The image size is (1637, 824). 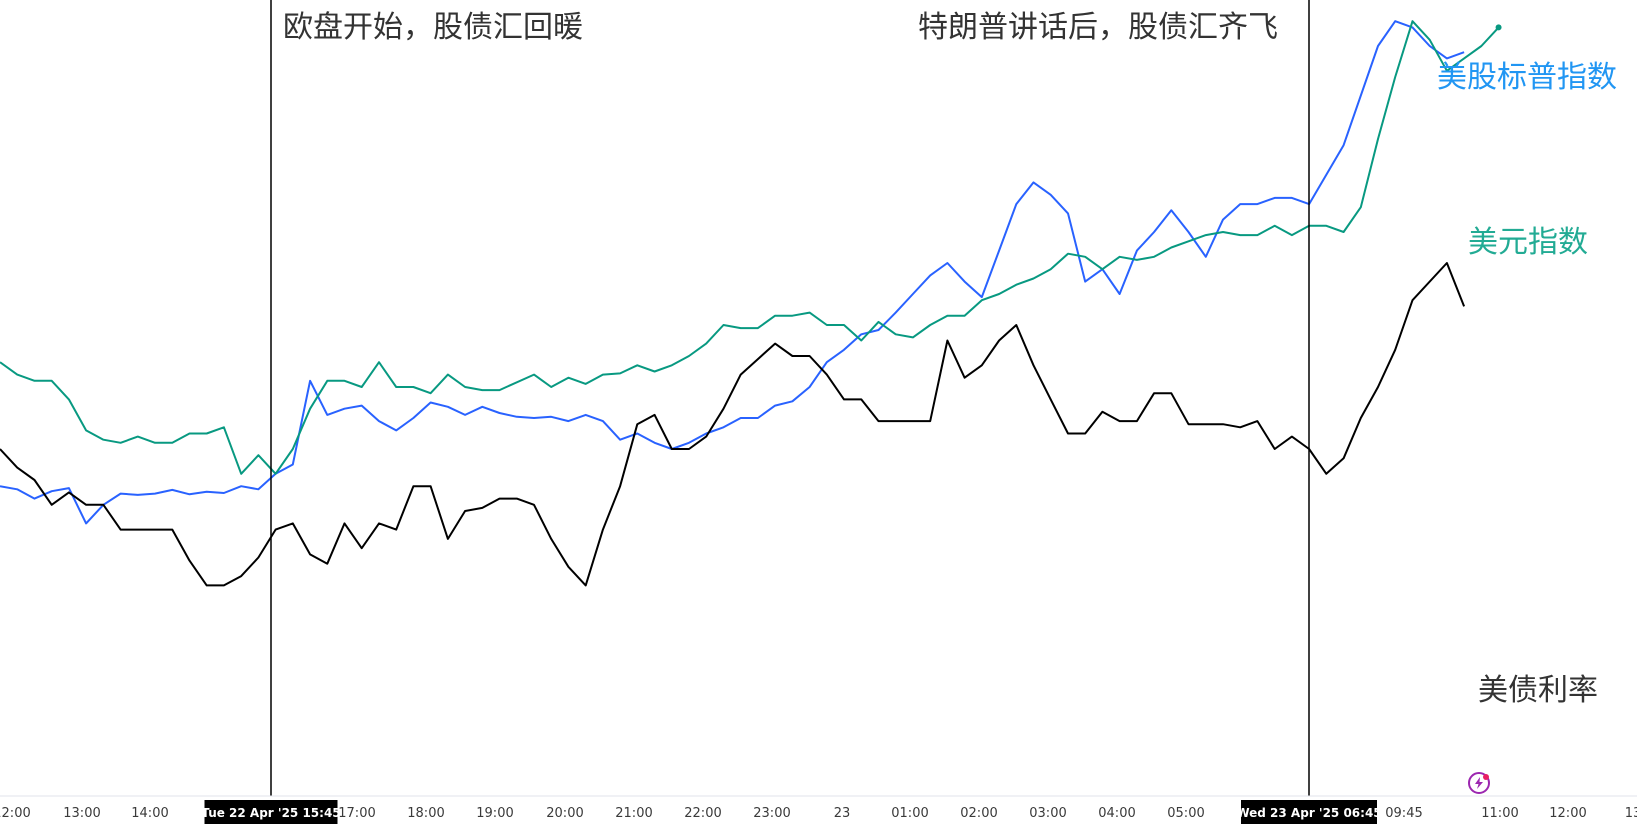 What do you see at coordinates (1098, 27) in the screenshot?
I see `event-annotation-2: 特朗普讲话后，股债汇齐飞` at bounding box center [1098, 27].